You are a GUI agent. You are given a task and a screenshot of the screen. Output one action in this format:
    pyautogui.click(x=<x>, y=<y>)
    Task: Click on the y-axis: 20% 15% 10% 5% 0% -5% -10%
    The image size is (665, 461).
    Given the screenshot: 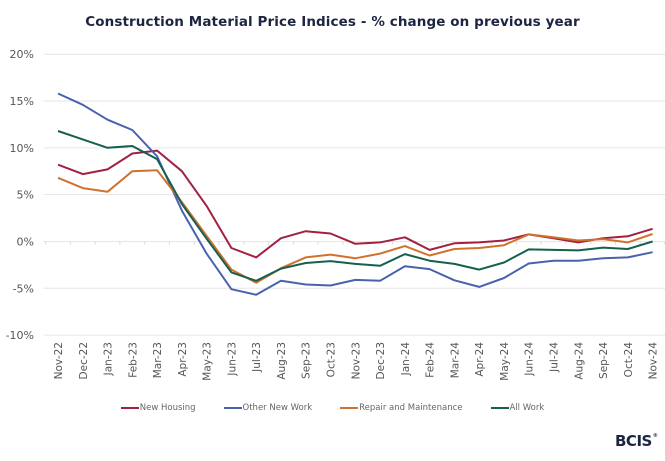 What is the action you would take?
    pyautogui.click(x=20, y=195)
    